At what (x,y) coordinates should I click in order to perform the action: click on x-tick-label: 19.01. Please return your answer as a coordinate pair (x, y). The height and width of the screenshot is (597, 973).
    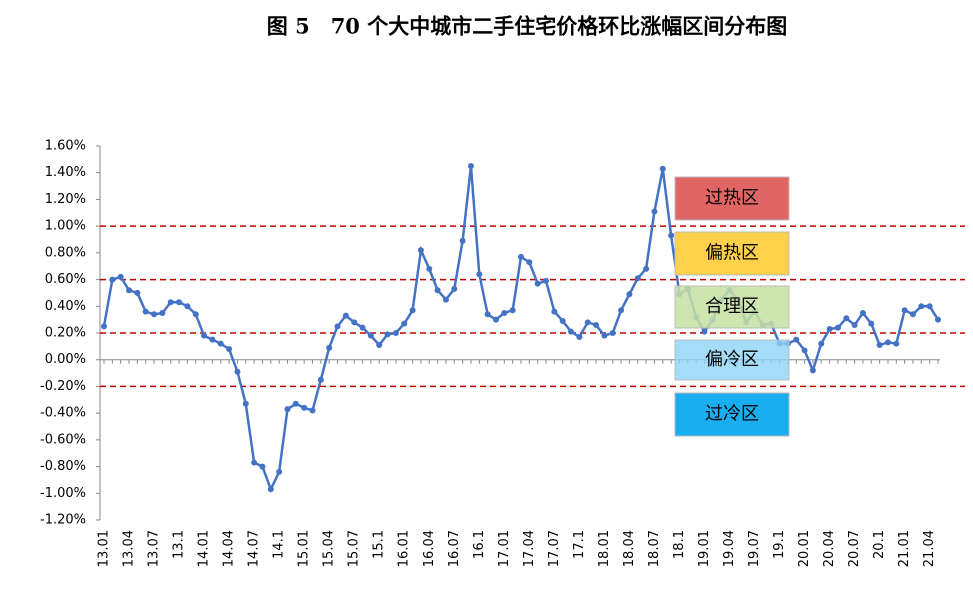
    Looking at the image, I should click on (704, 548).